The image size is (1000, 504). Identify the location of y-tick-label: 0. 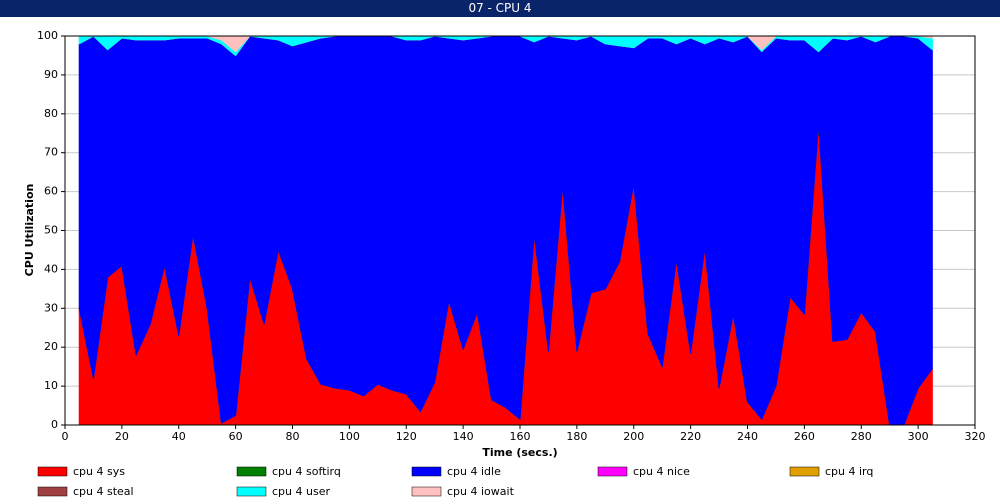
(54, 424).